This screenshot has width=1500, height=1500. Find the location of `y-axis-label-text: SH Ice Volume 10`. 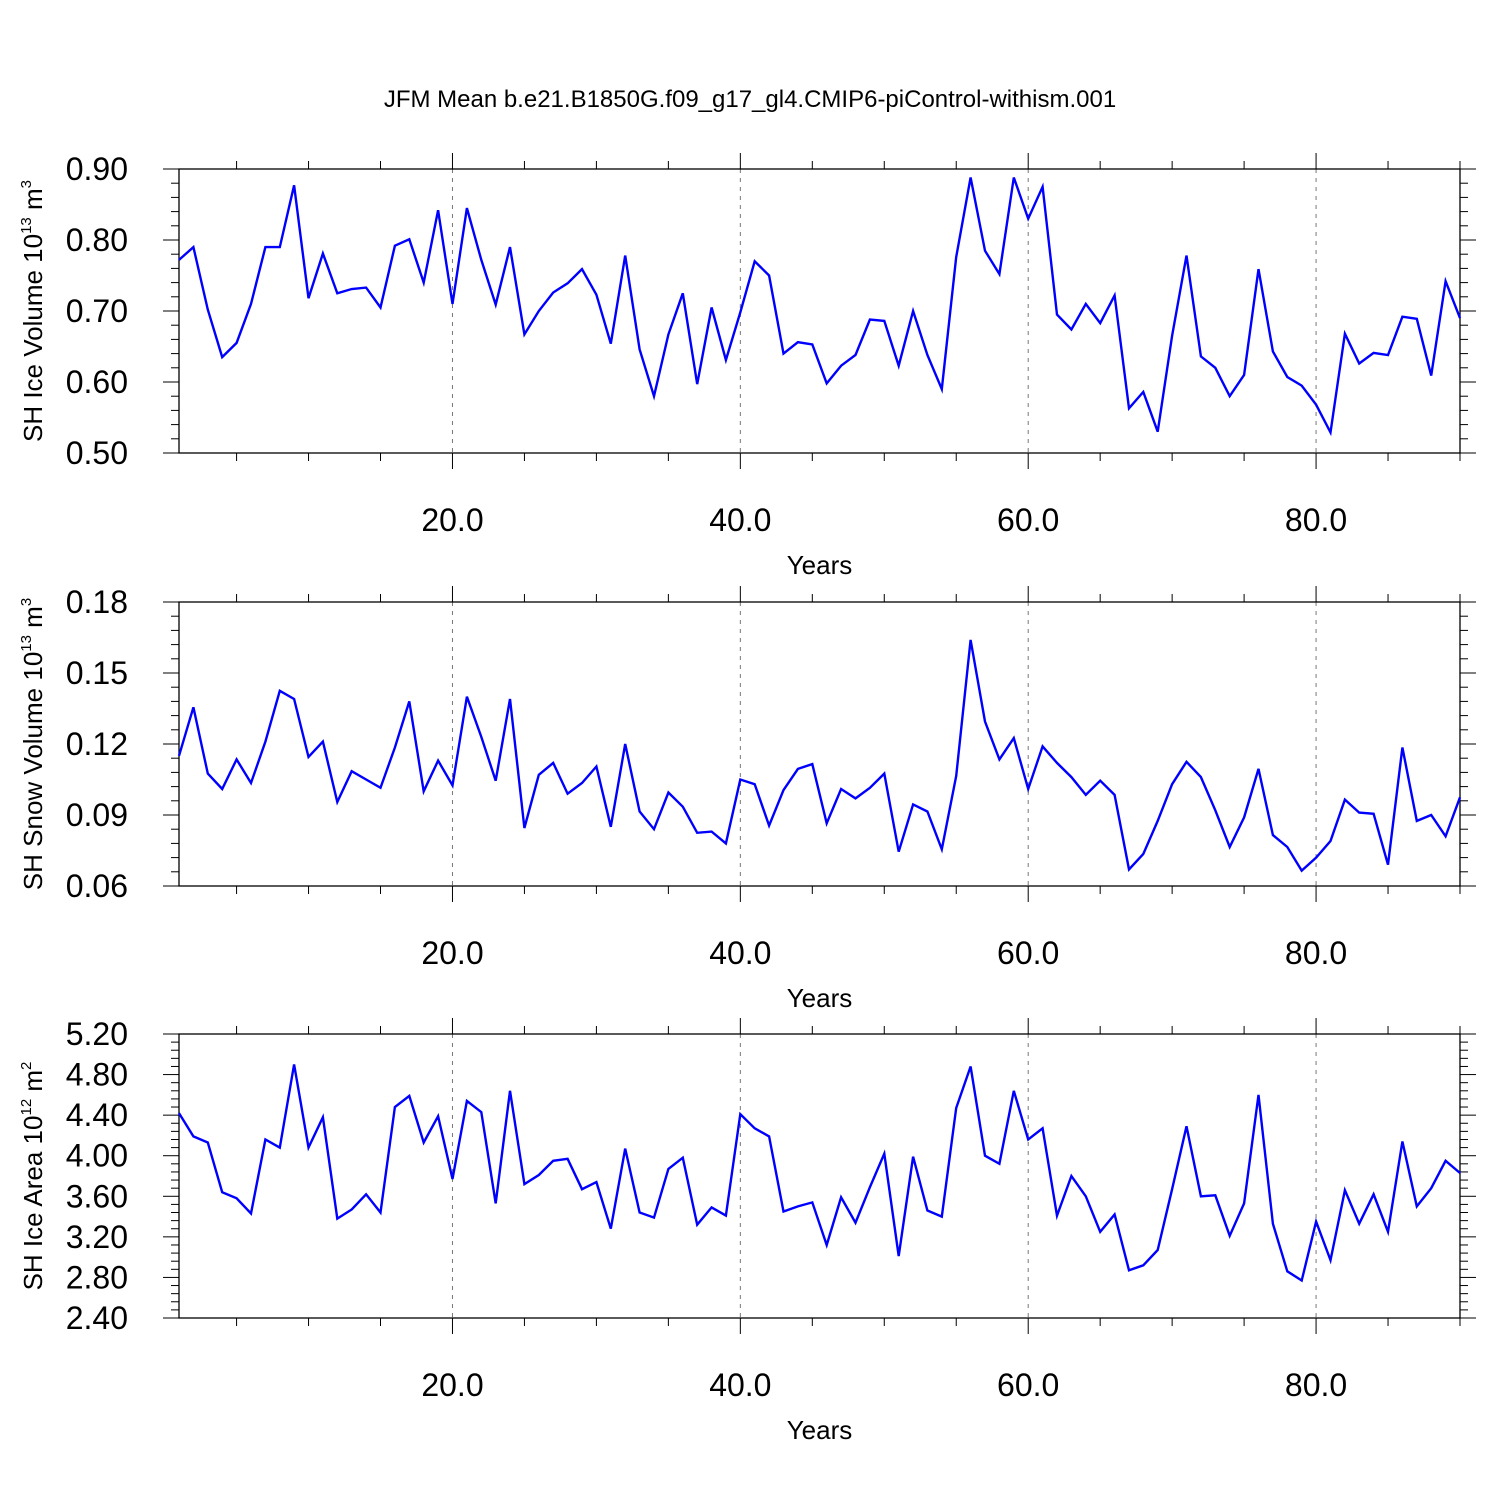

y-axis-label-text: SH Ice Volume 10 is located at coordinates (33, 338).